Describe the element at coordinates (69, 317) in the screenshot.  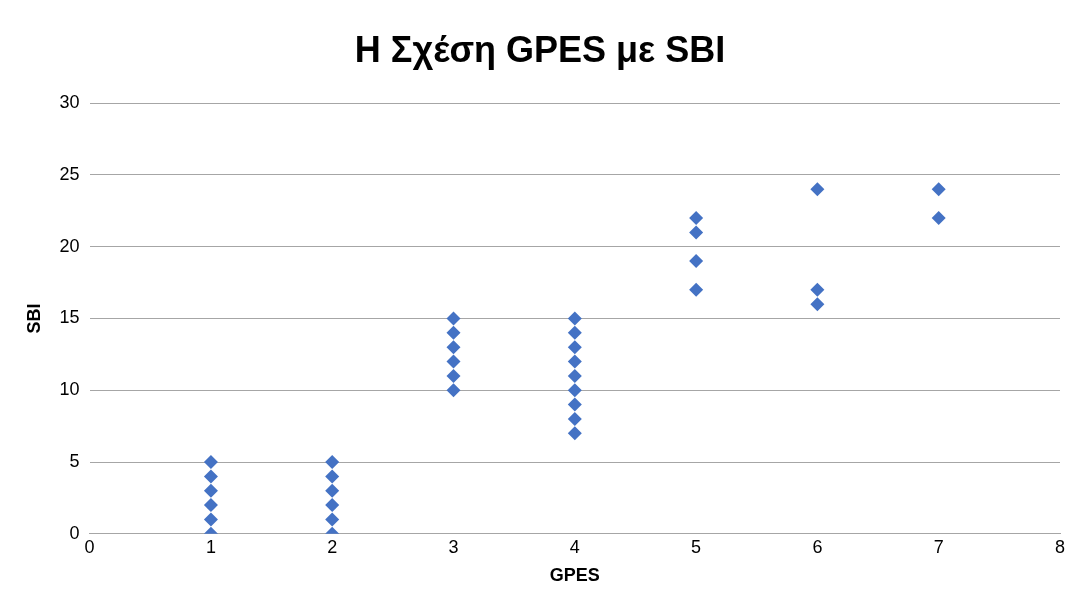
I see `y-tick-label: 15` at that location.